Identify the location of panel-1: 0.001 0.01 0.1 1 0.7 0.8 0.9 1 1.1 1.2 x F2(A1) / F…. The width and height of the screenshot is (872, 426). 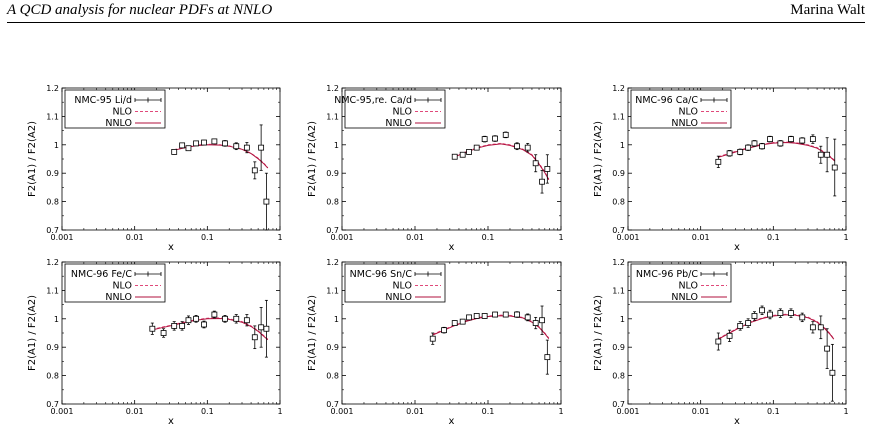
(155, 168).